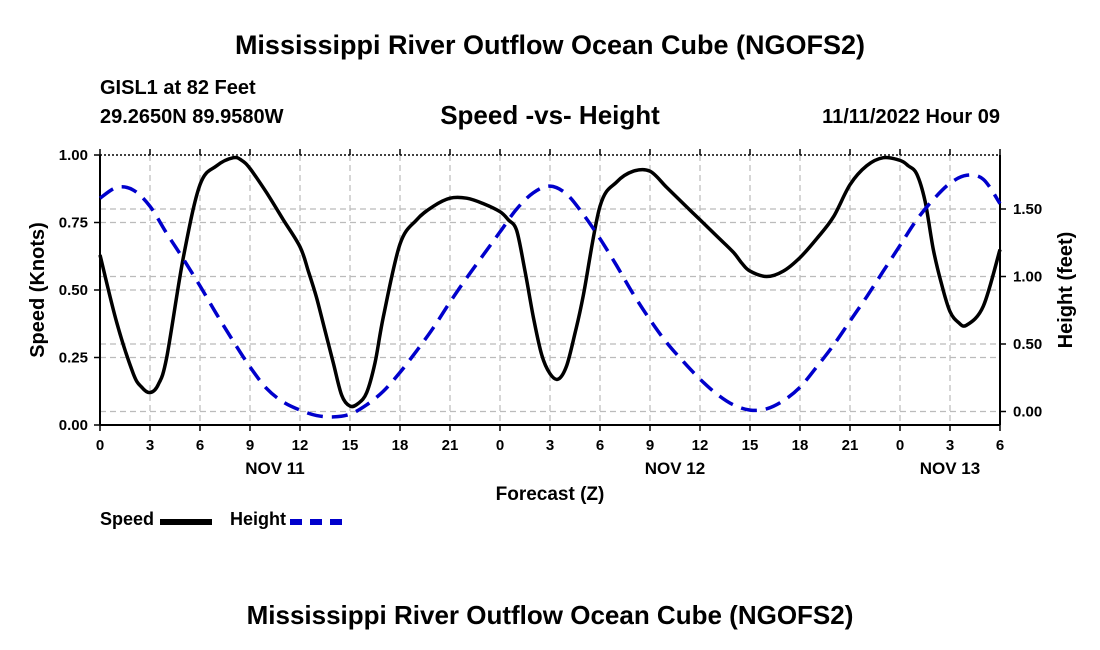 The height and width of the screenshot is (650, 1100). Describe the element at coordinates (73, 425) in the screenshot. I see `y-tick-label: 0.00` at that location.